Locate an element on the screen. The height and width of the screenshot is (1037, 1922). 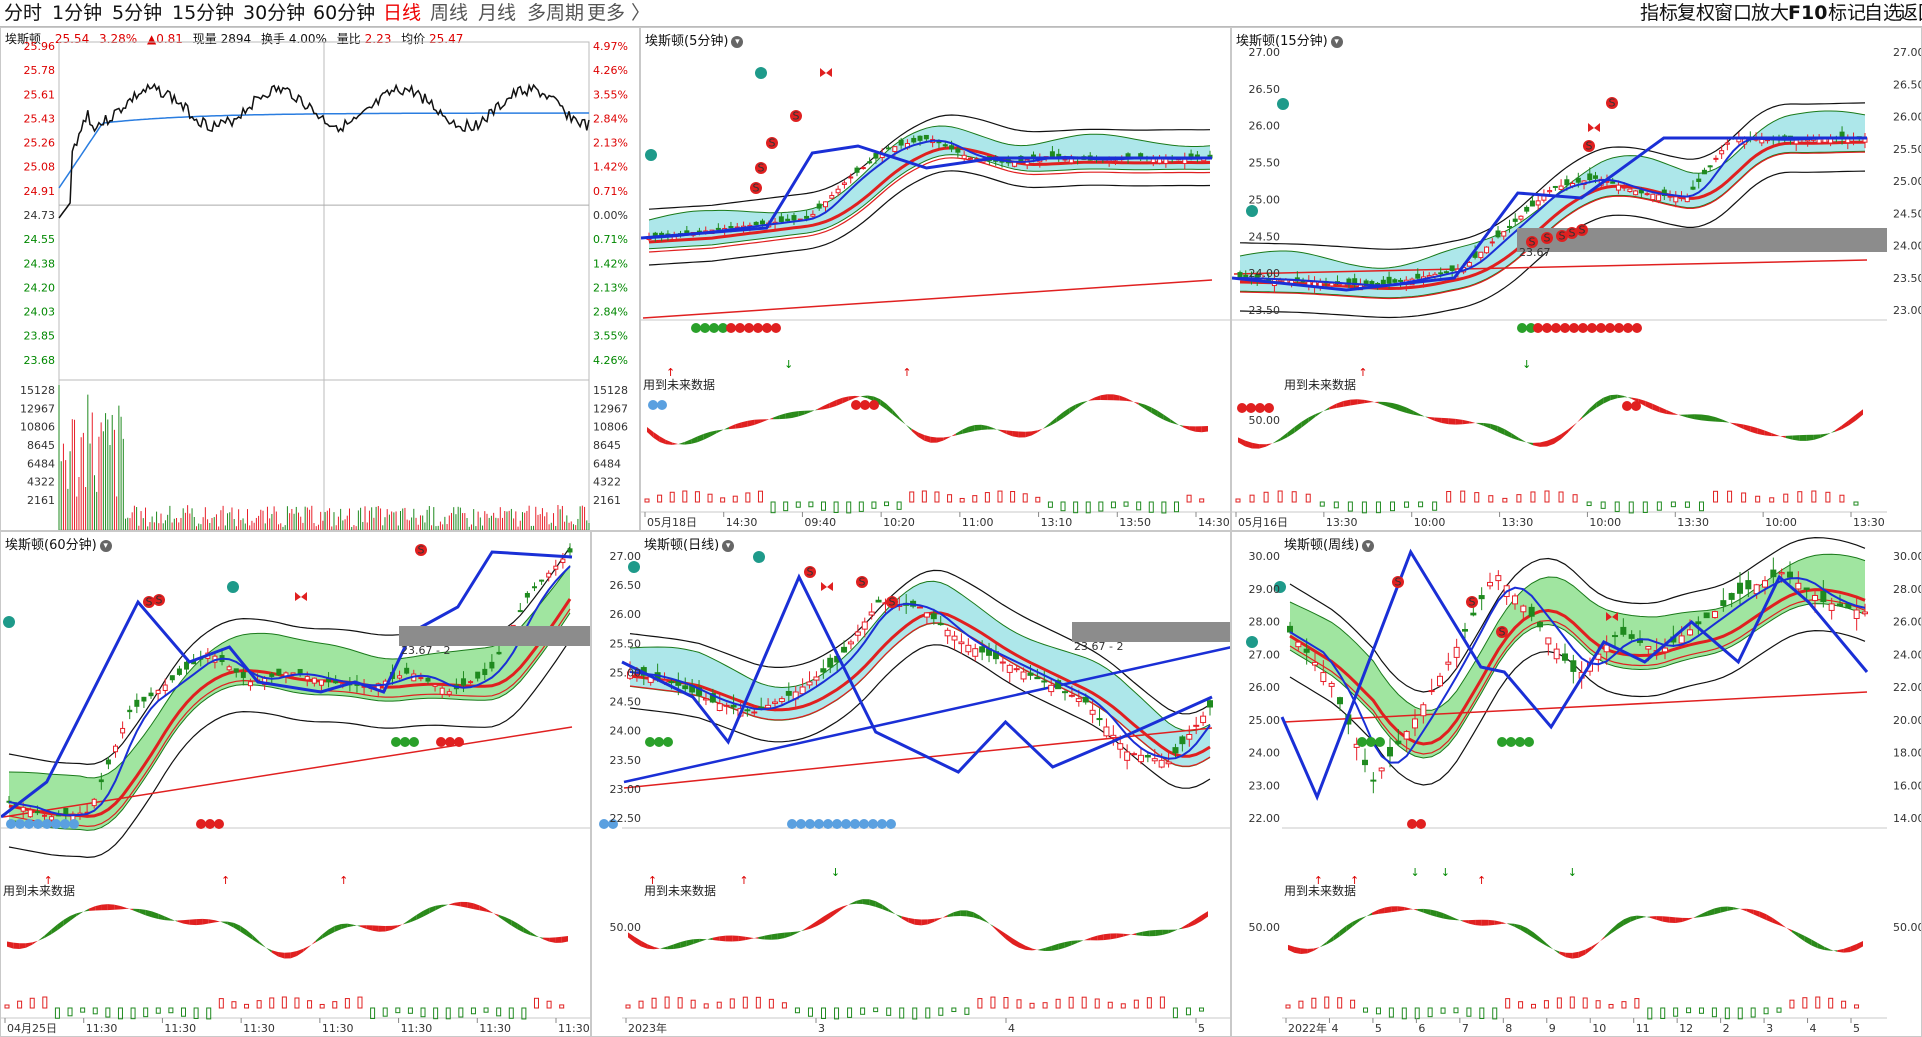
menu-watchlist: 自选 is located at coordinates (1883, 13).